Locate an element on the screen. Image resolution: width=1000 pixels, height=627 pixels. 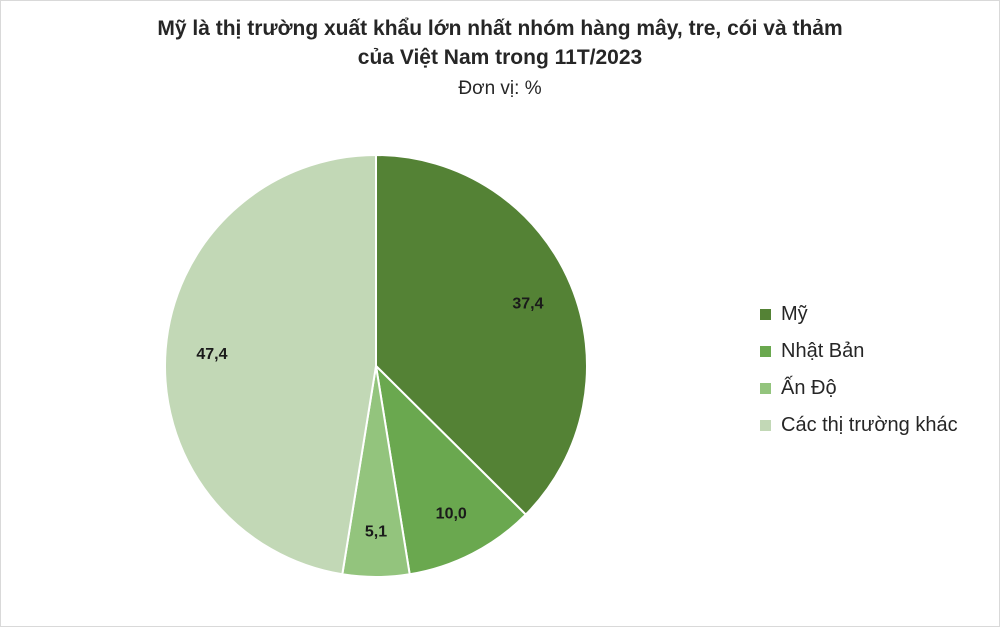
data-label-0: 37,4 is located at coordinates (527, 304).